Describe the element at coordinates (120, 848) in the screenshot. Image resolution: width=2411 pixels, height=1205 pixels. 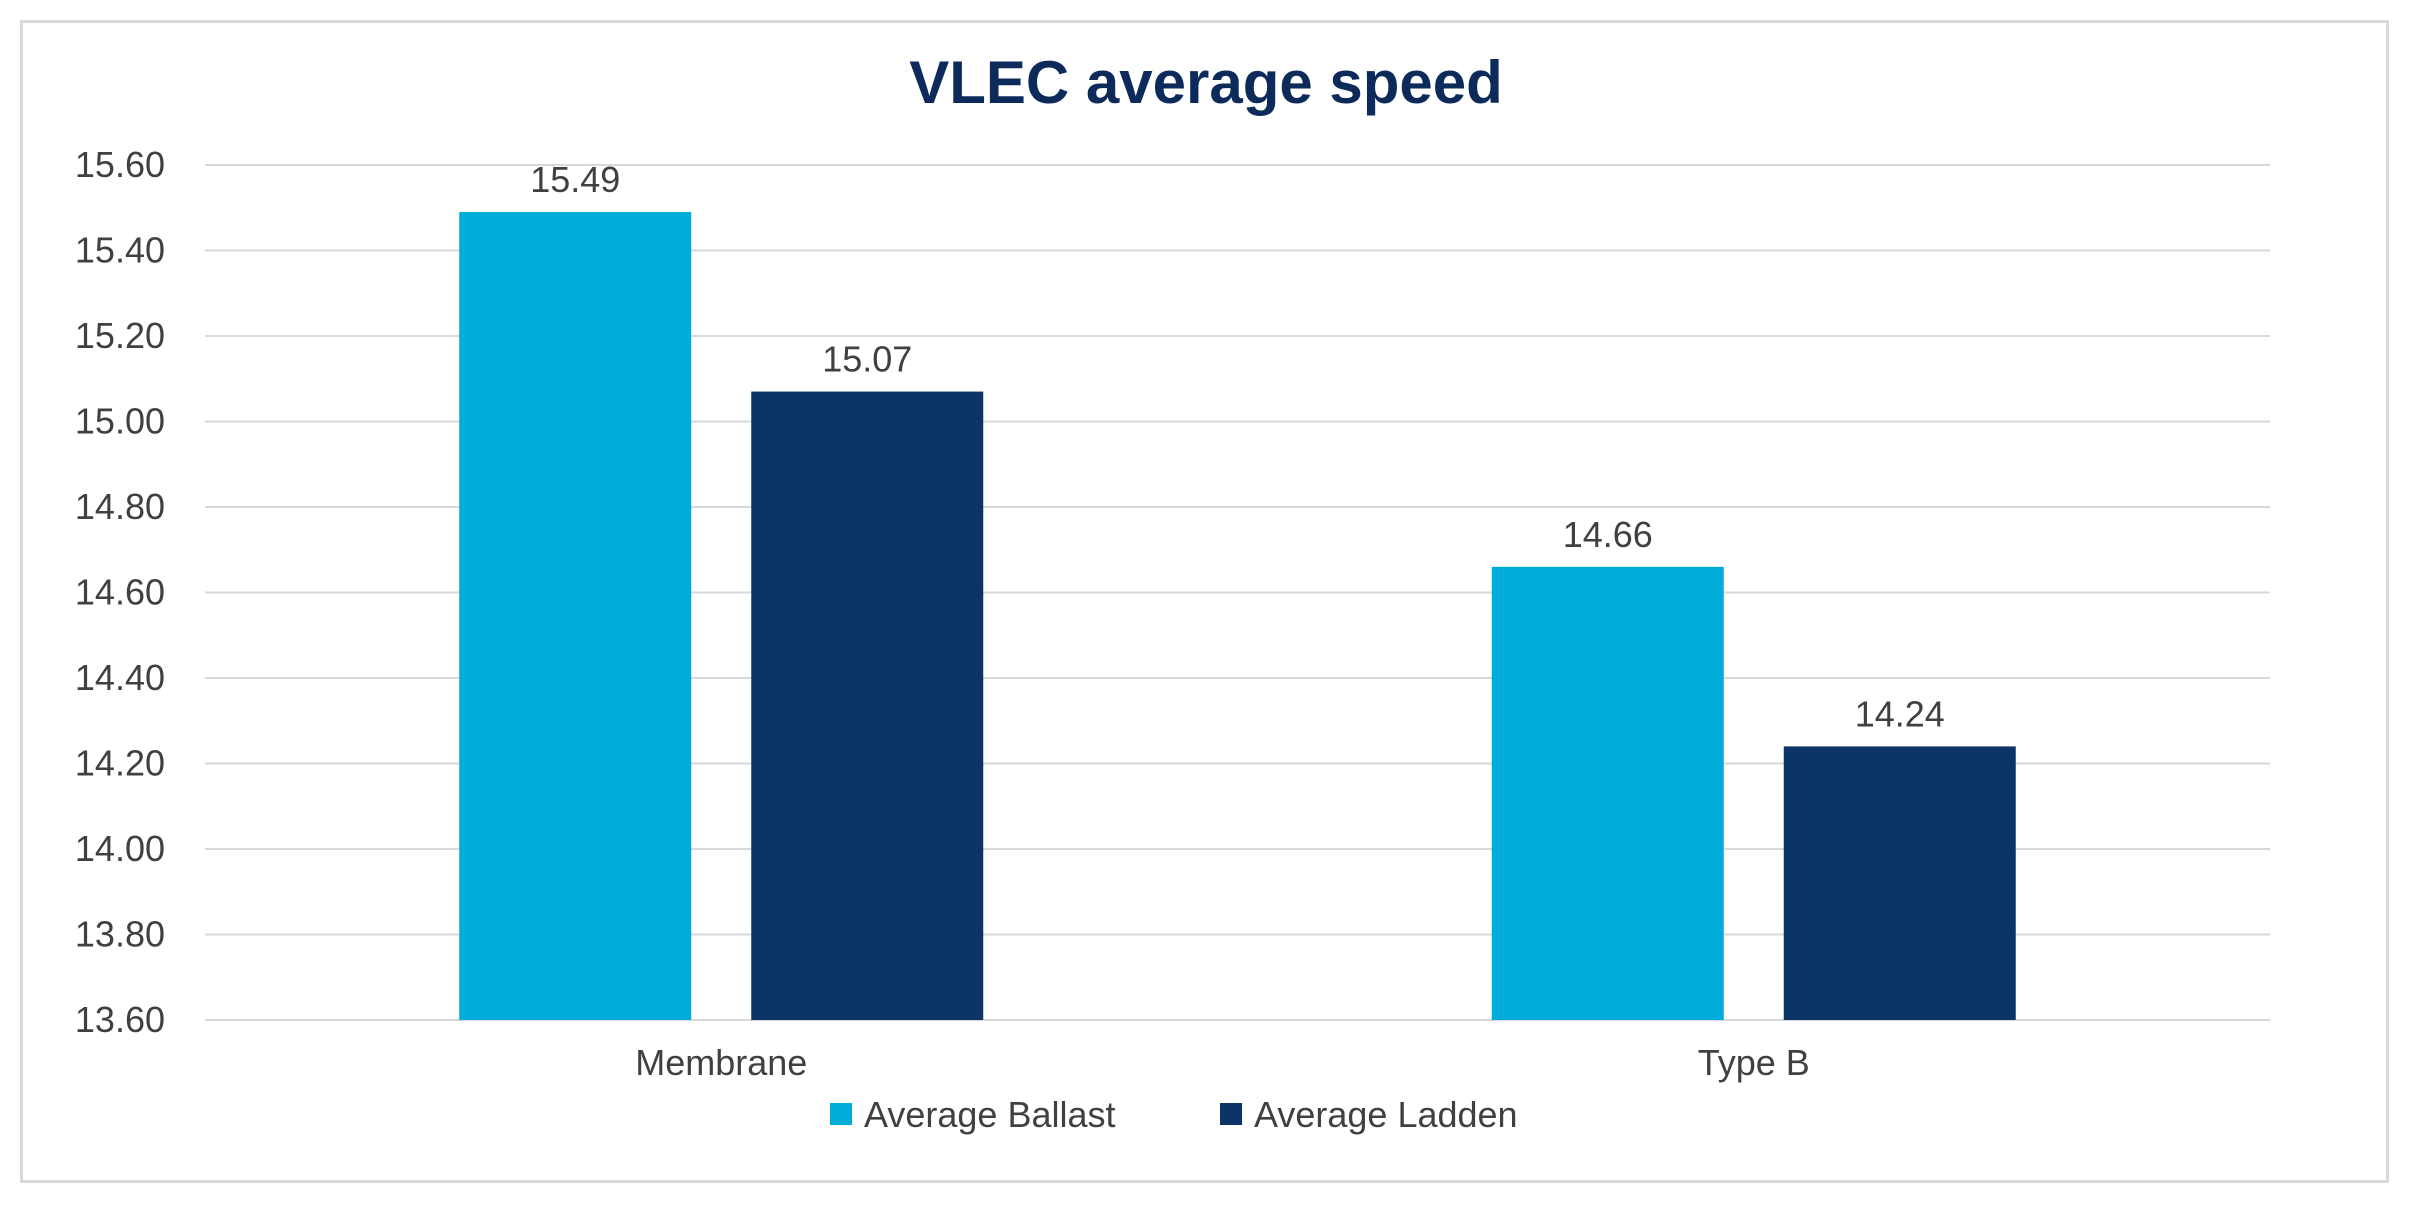
I see `y-tick-label: 14.00` at that location.